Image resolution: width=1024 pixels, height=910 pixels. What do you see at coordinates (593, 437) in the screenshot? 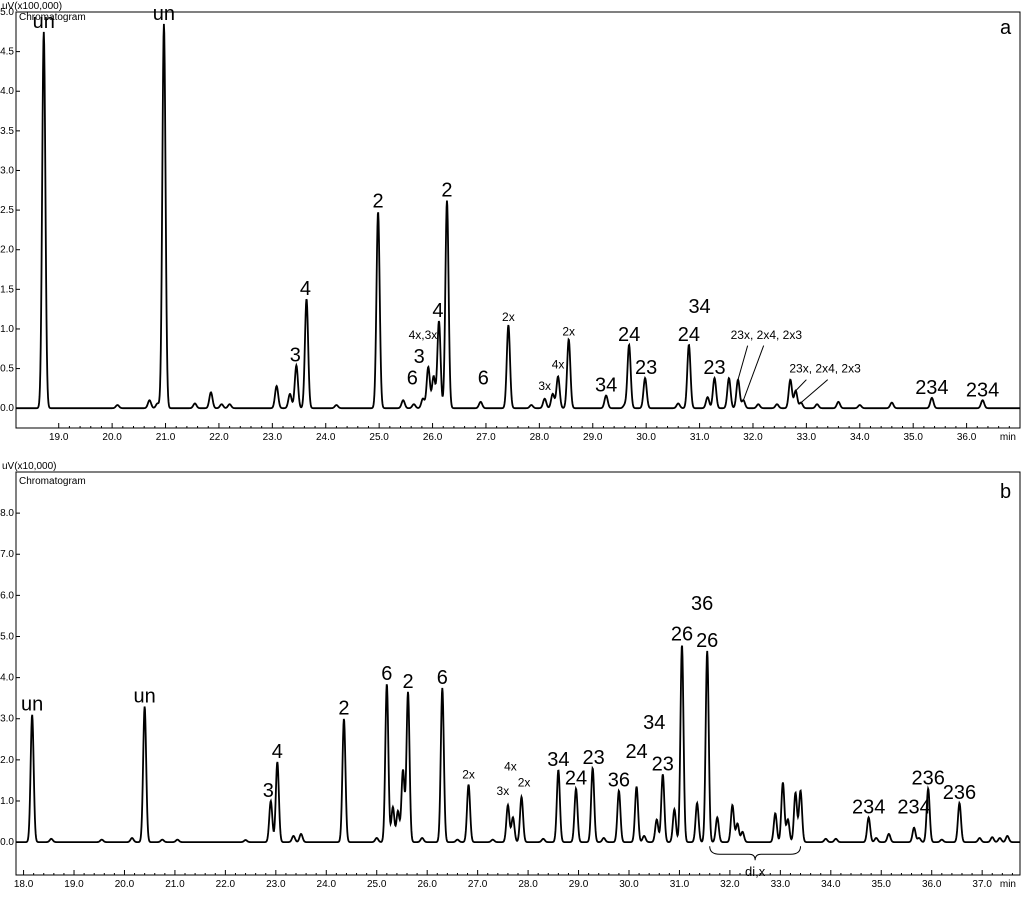
I see `x-tick-label: 29.0` at bounding box center [593, 437].